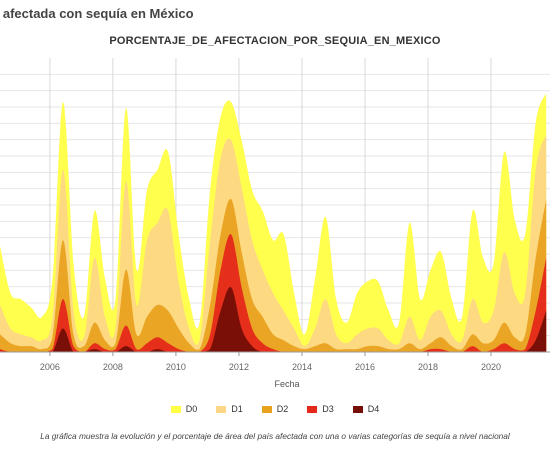 The width and height of the screenshot is (550, 450). I want to click on legend-item-d2: D2, so click(275, 409).